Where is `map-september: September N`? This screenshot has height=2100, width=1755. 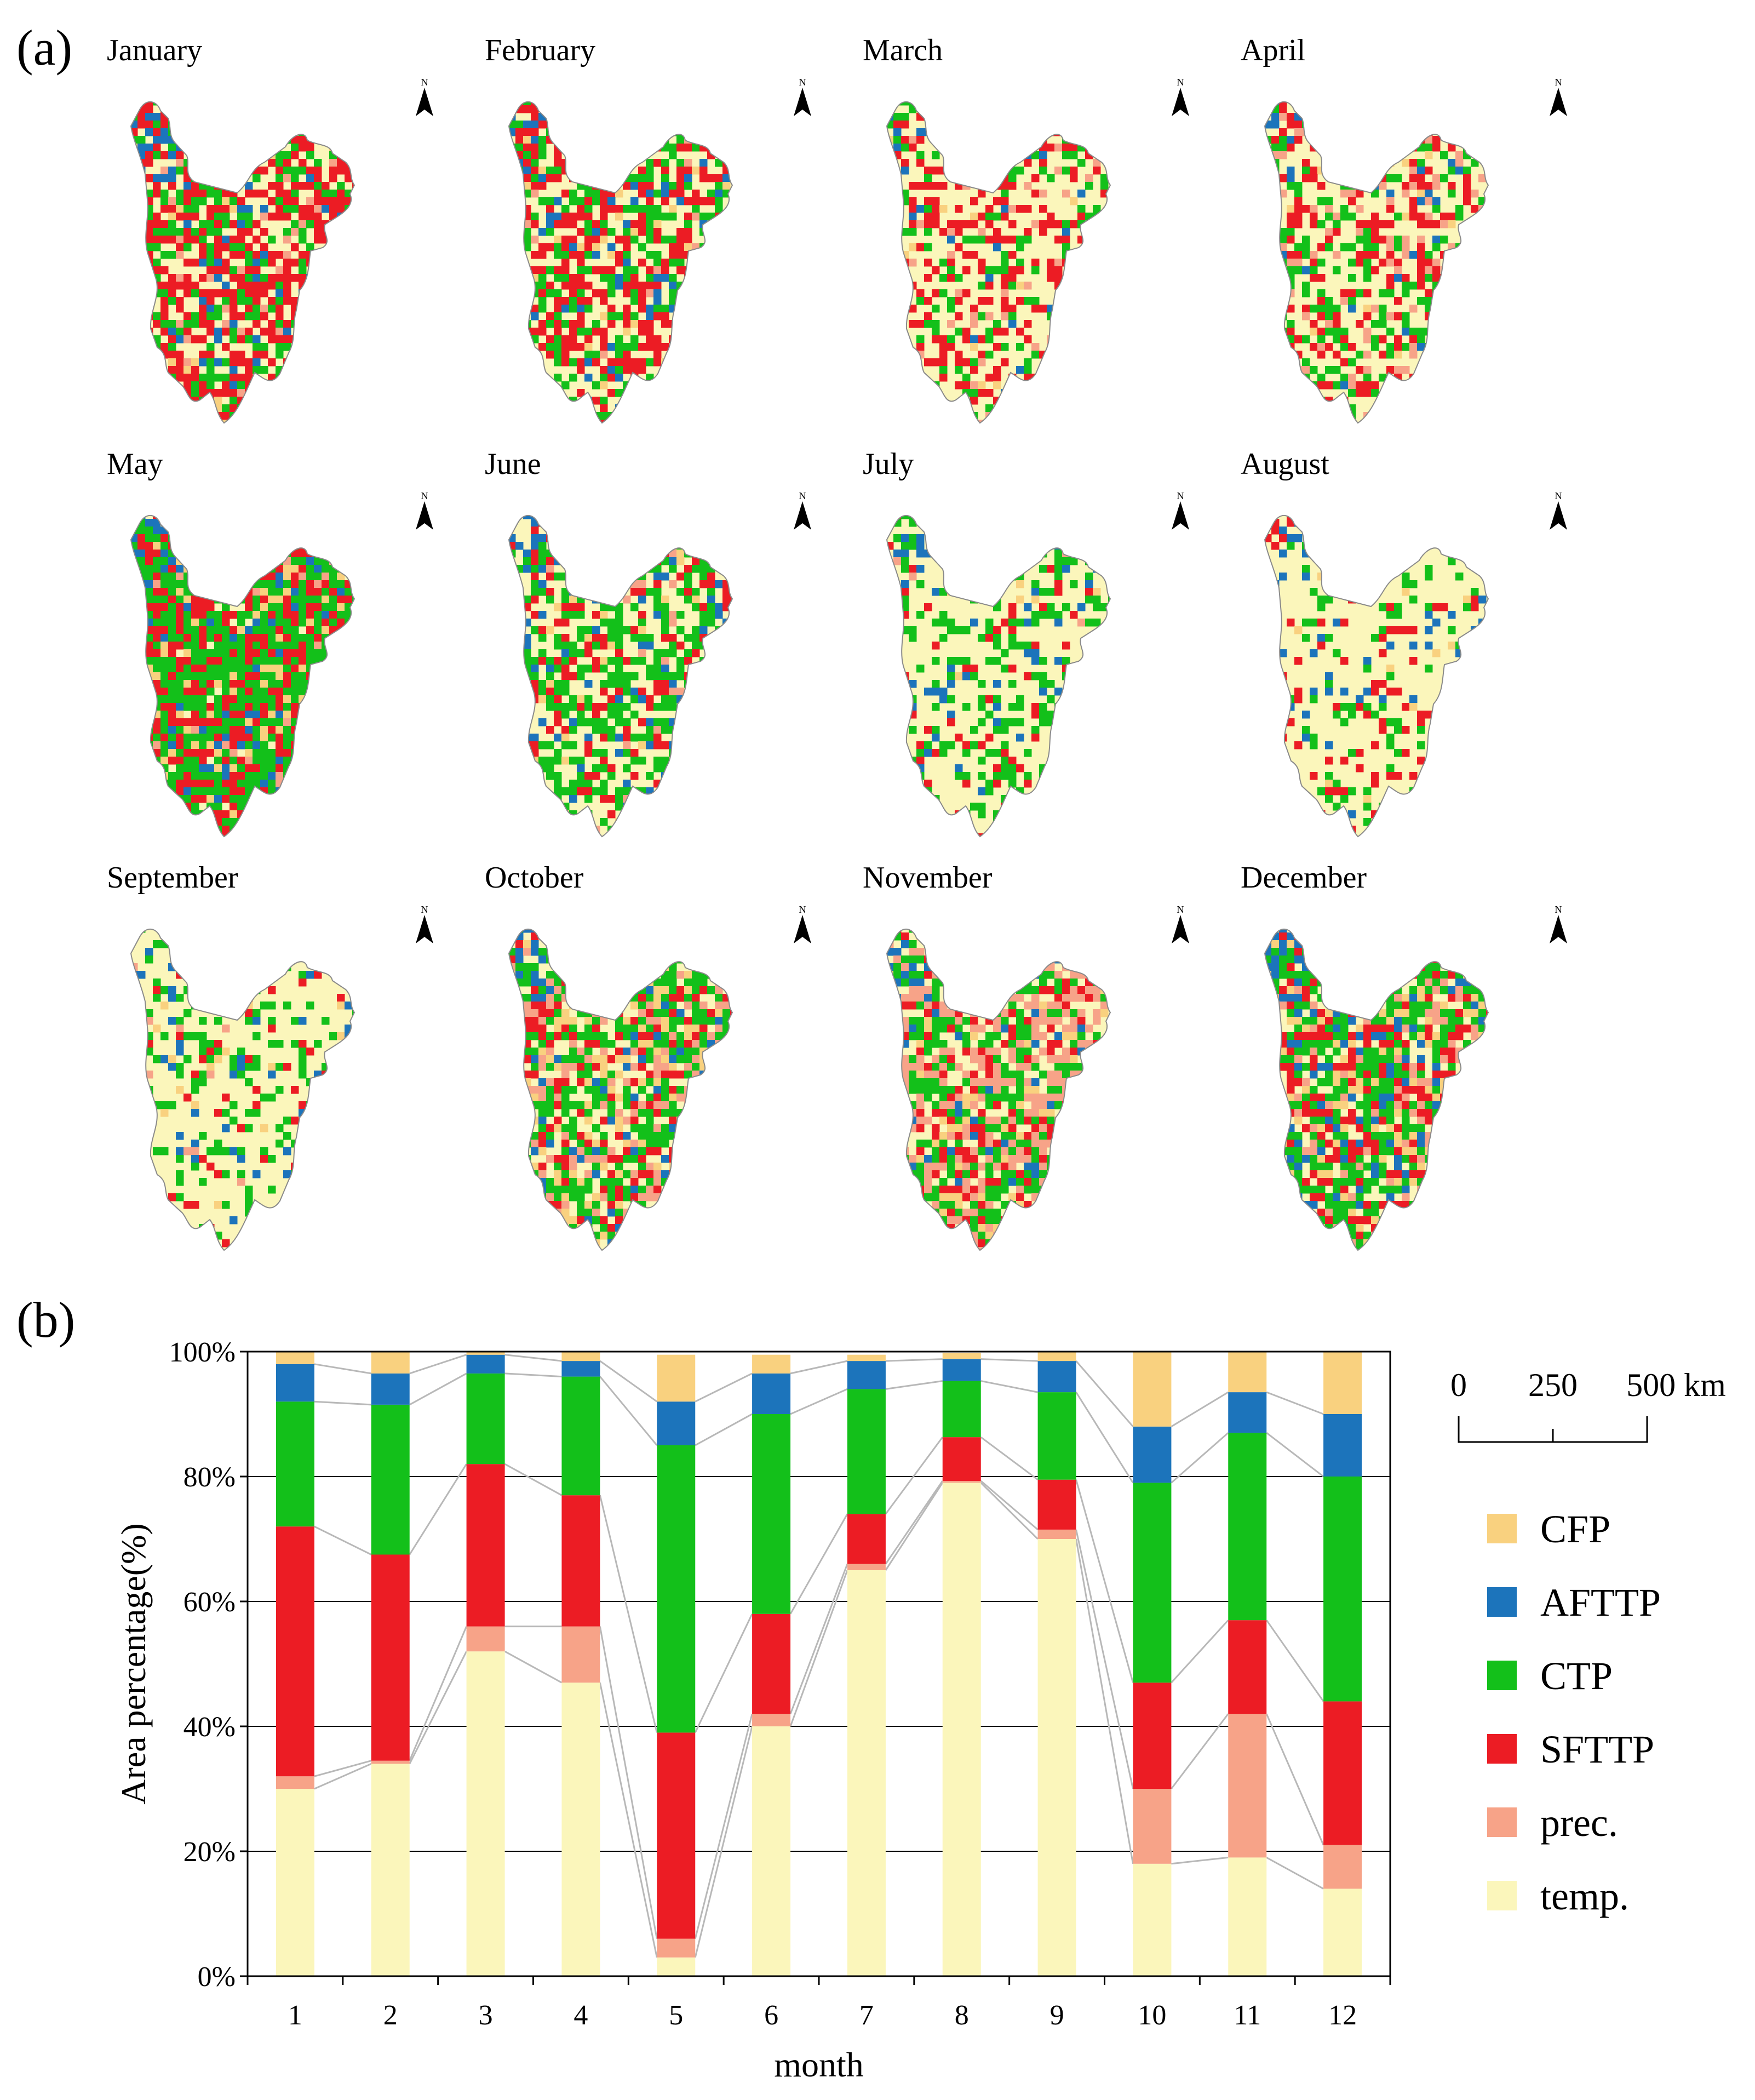 map-september: September N is located at coordinates (270, 1056).